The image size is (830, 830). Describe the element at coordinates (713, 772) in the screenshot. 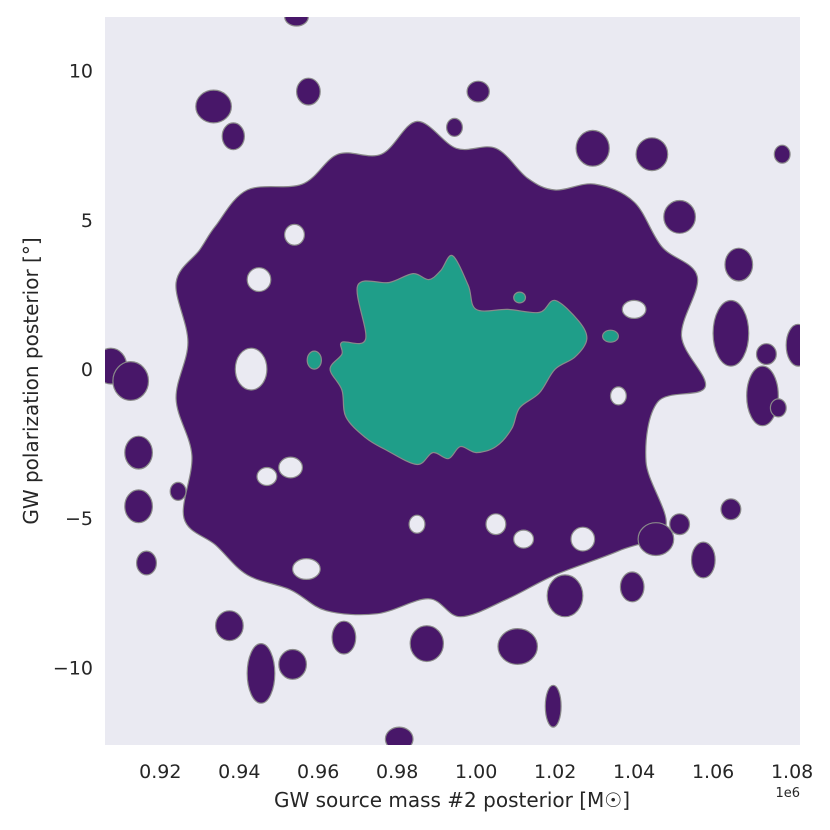

I see `x-tick-label: 1.06` at that location.